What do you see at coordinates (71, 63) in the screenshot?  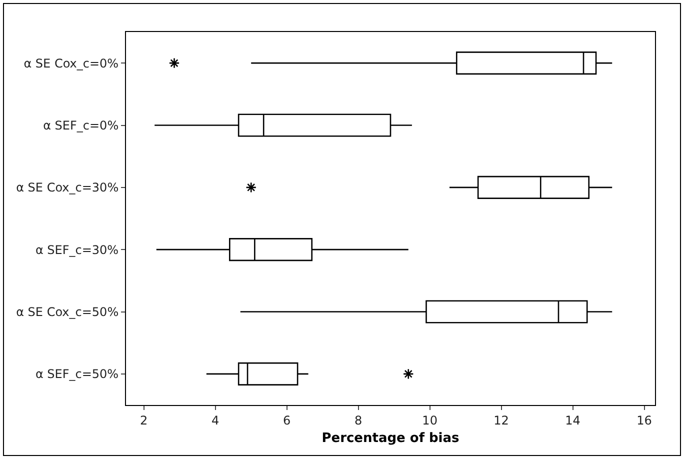 I see `y-tick-label: α SE Cox_c=0%` at bounding box center [71, 63].